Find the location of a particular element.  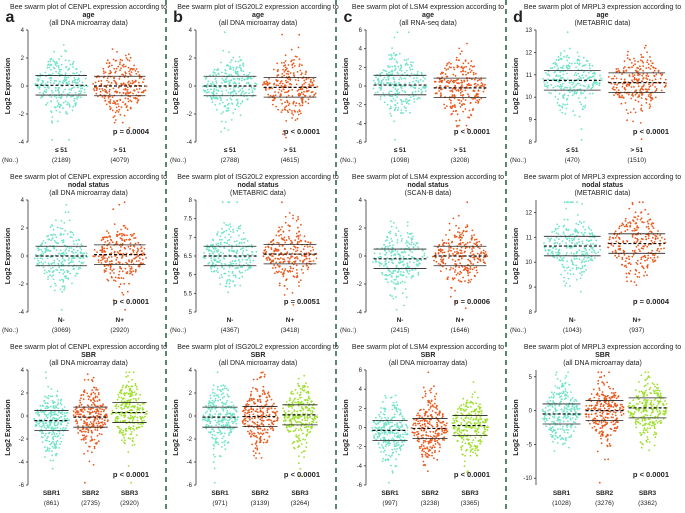

y-tick-label: -4 is located at coordinates (22, 143).